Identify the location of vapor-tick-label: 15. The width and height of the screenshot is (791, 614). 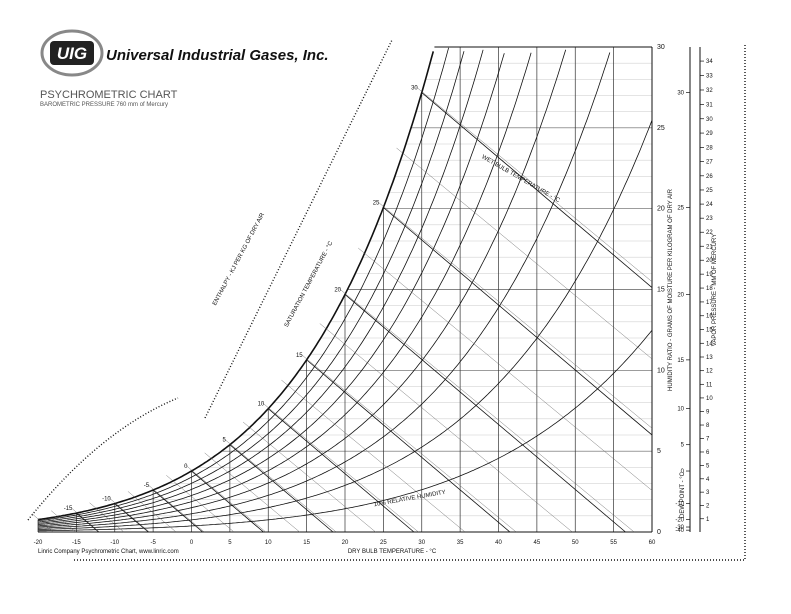
(709, 331).